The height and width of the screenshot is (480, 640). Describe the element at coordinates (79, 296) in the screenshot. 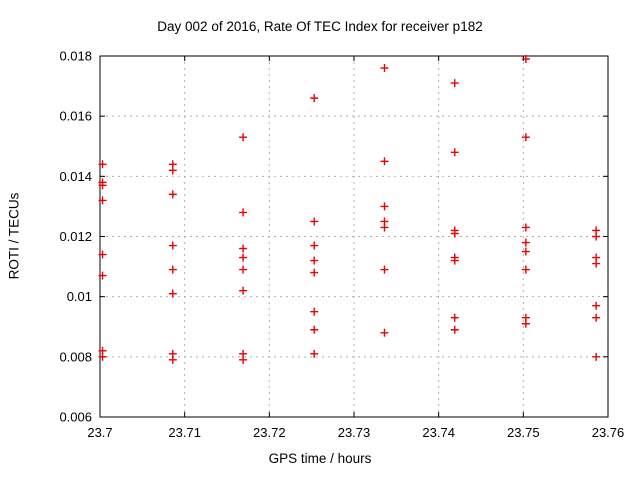

I see `y-tick-label: 0.01` at that location.